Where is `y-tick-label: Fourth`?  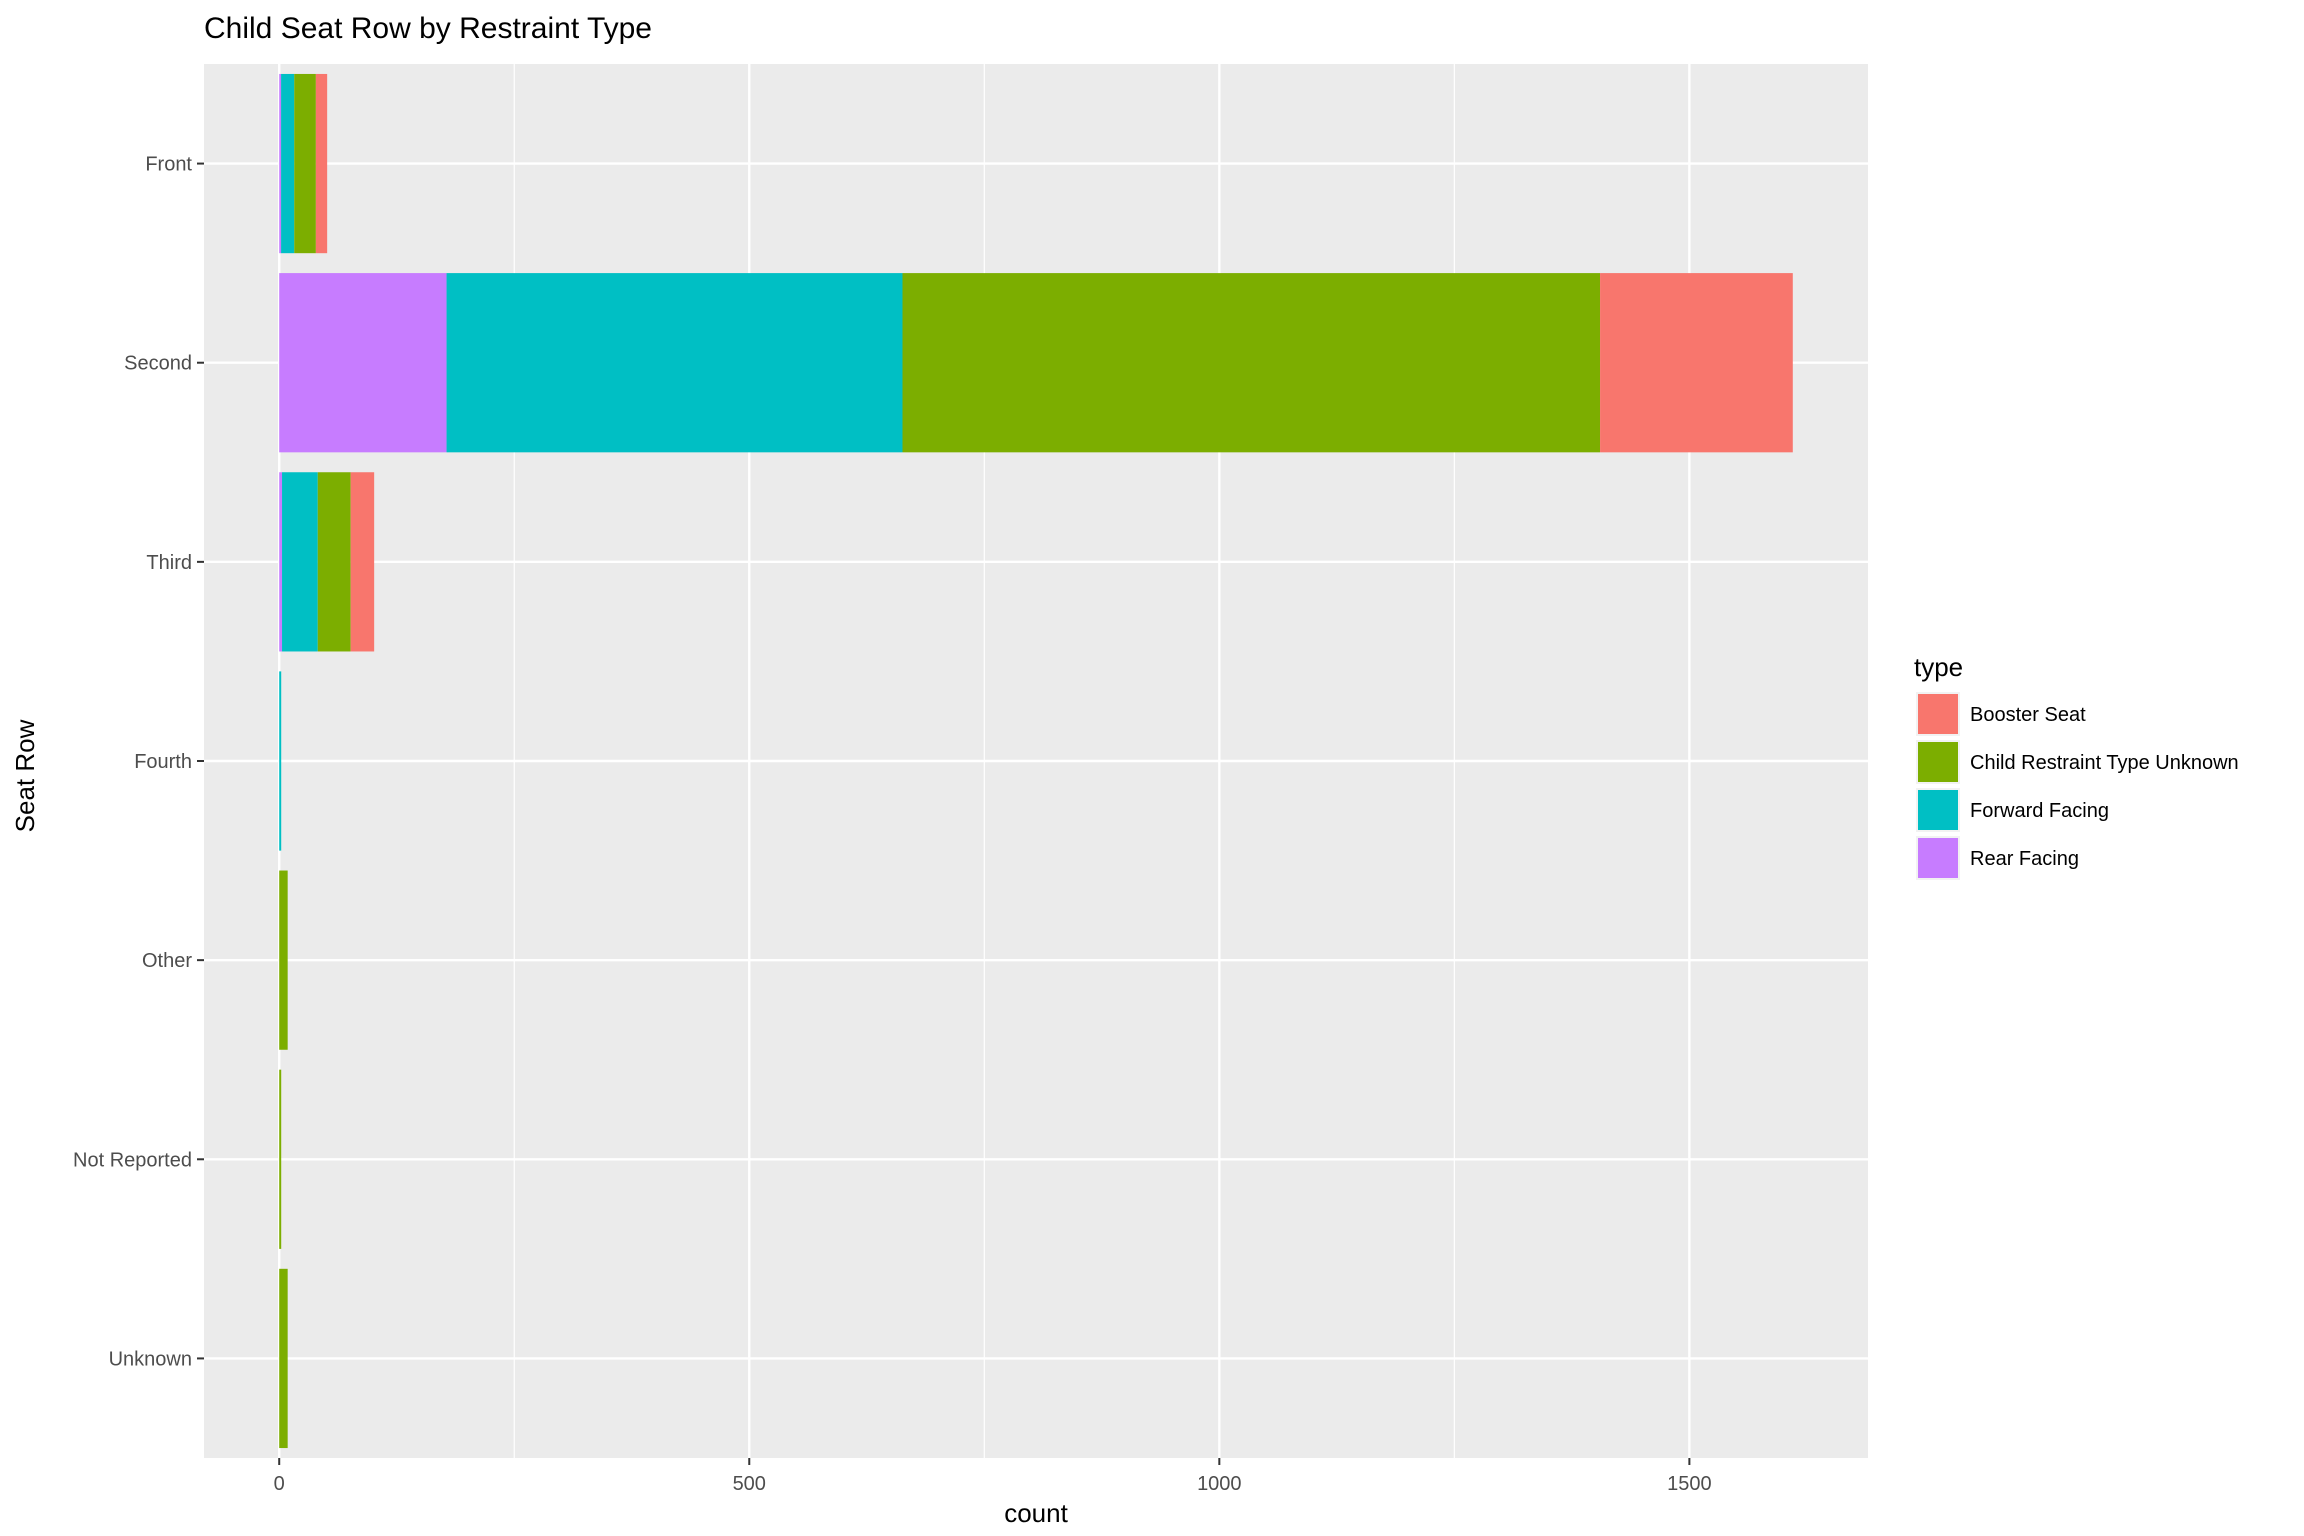 y-tick-label: Fourth is located at coordinates (163, 762).